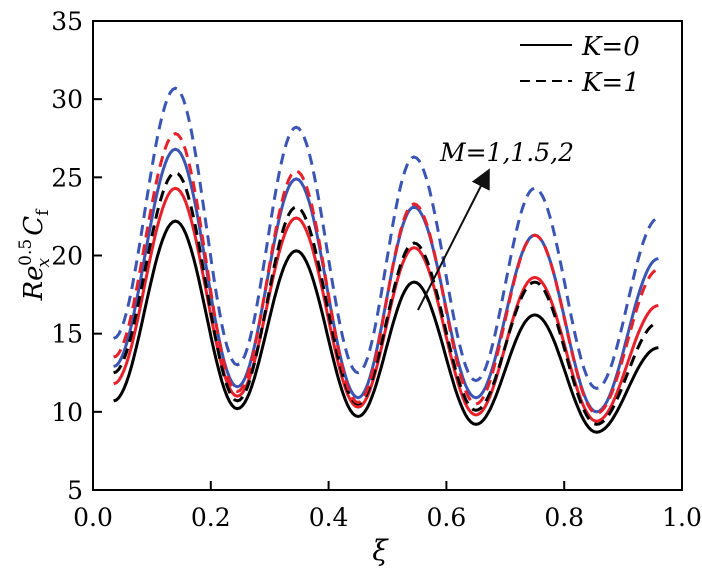 The width and height of the screenshot is (702, 578). What do you see at coordinates (43, 212) in the screenshot?
I see `y-label-csub: f` at bounding box center [43, 212].